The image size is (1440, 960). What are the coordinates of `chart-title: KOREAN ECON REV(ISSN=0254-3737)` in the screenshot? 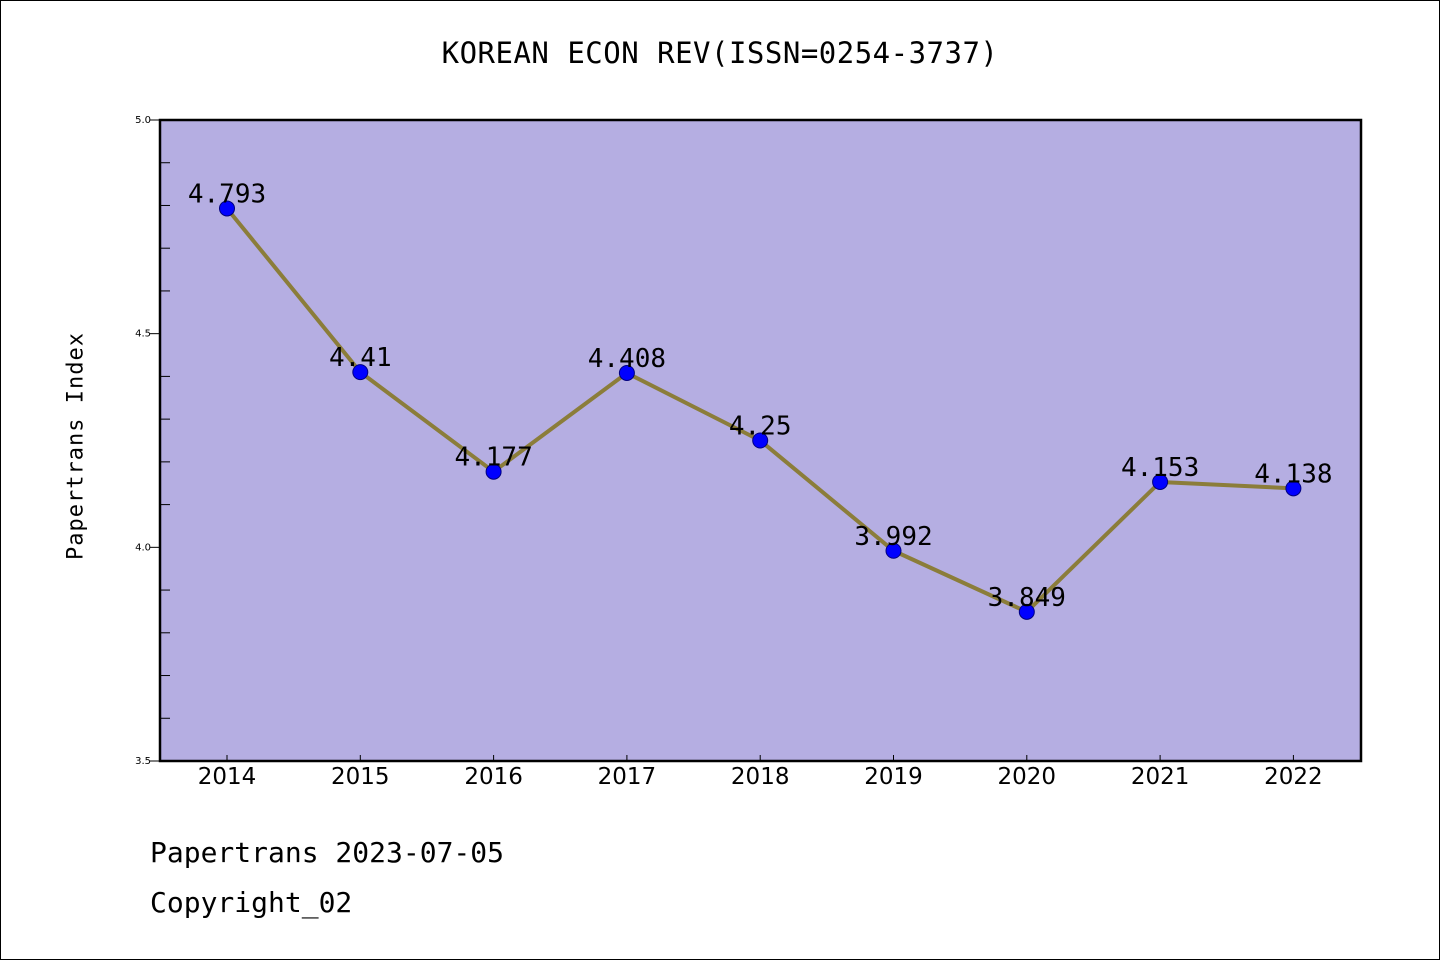 It's located at (720, 53).